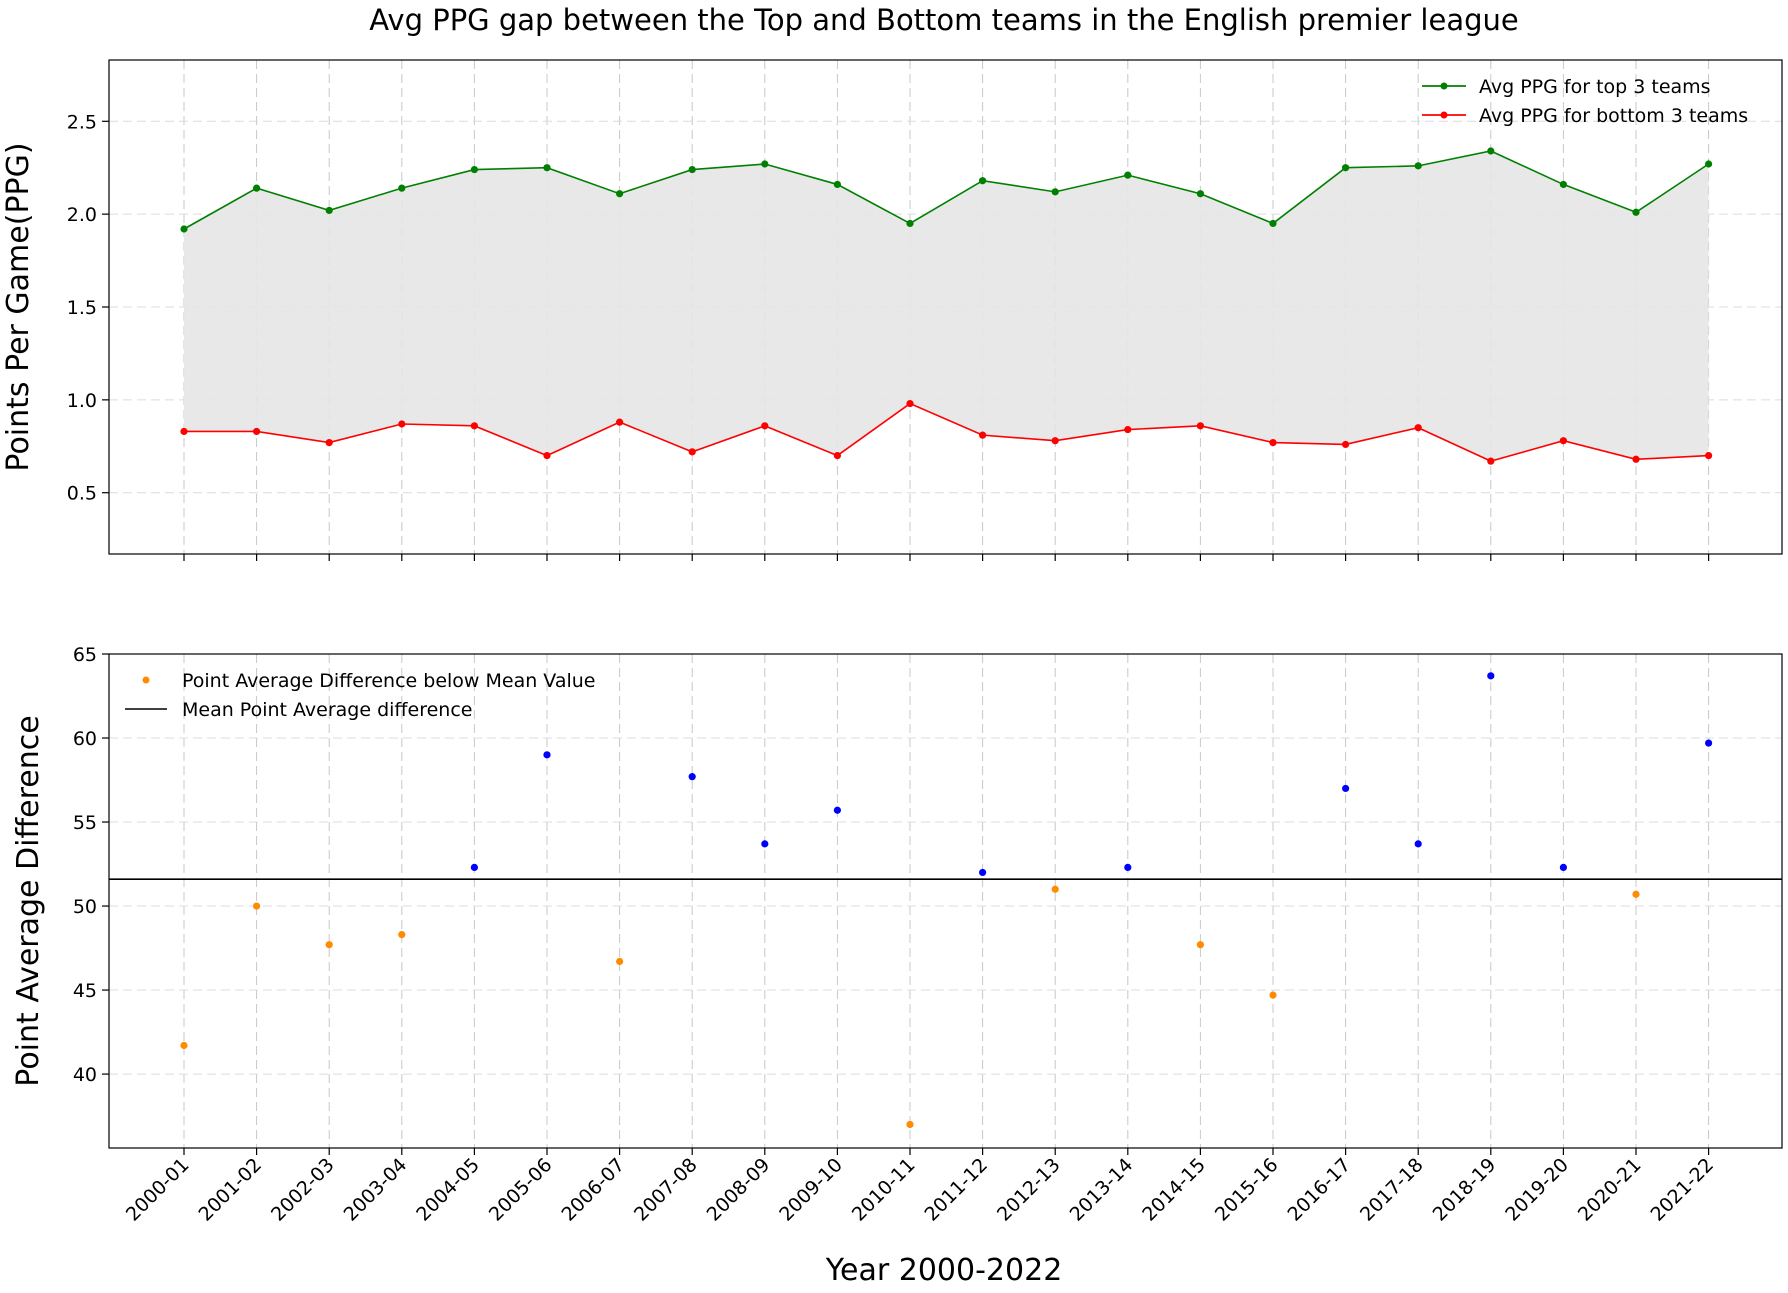 The height and width of the screenshot is (1293, 1788). Describe the element at coordinates (946, 432) in the screenshot. I see `bottom3-line` at that location.